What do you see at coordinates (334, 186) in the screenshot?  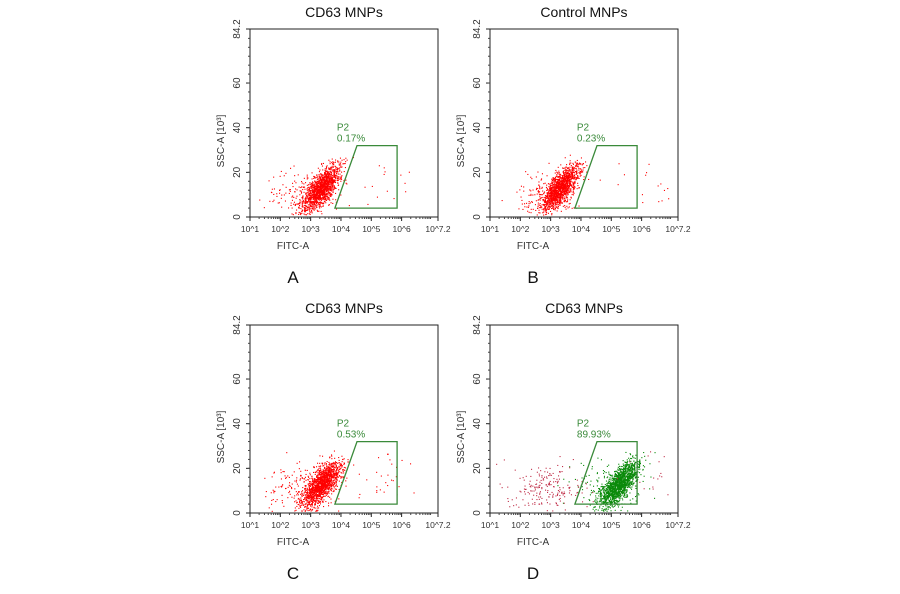 I see `scatter-points` at bounding box center [334, 186].